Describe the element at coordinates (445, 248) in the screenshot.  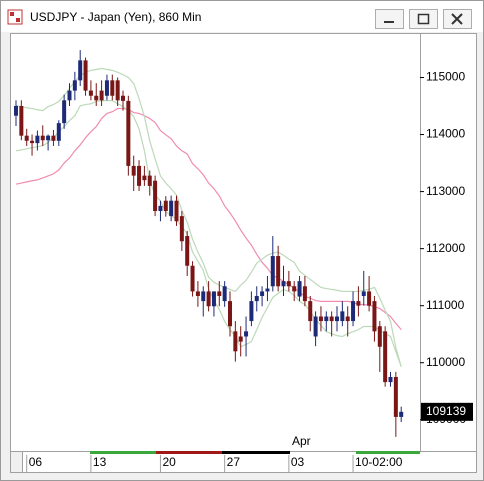
I see `y-tick-label: 112000` at that location.